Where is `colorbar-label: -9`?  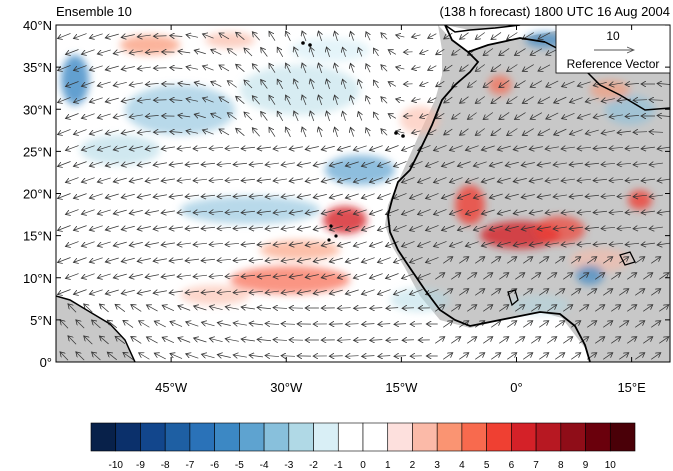 colorbar-label: -9 is located at coordinates (140, 465).